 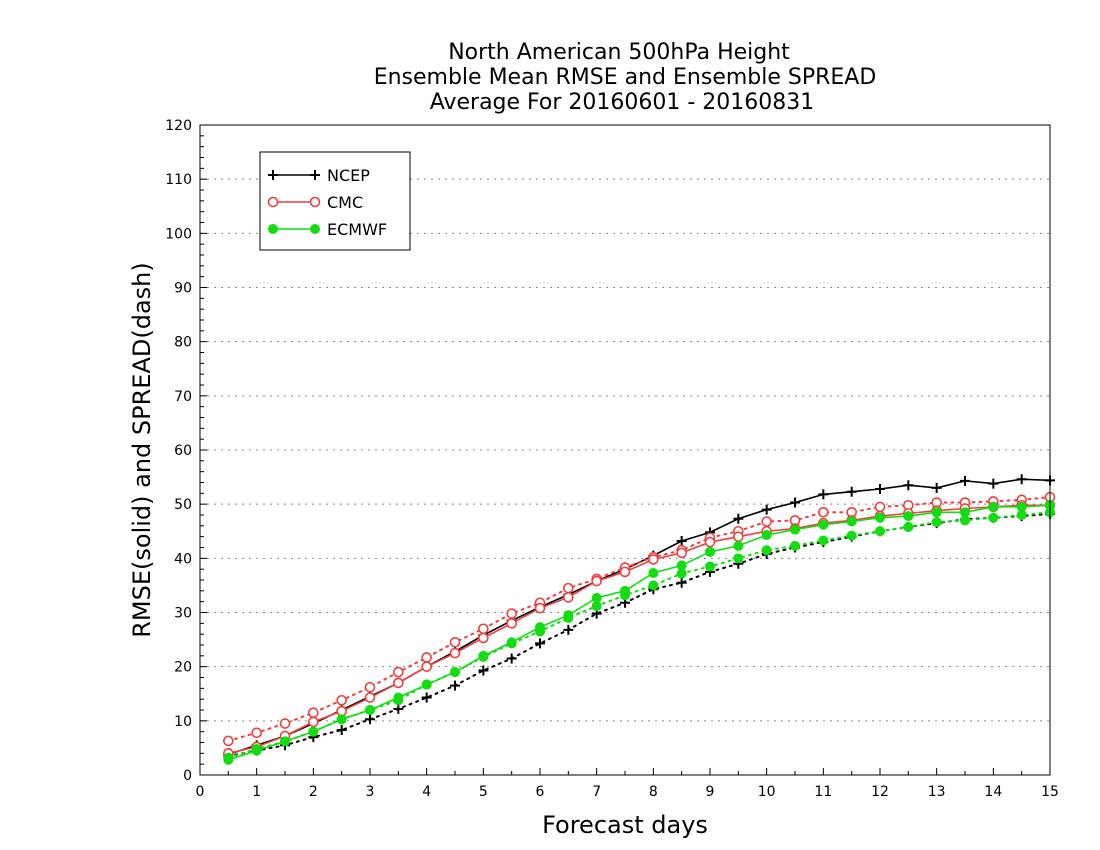 I want to click on legend: NCEP CMC ECMWF, so click(x=335, y=201).